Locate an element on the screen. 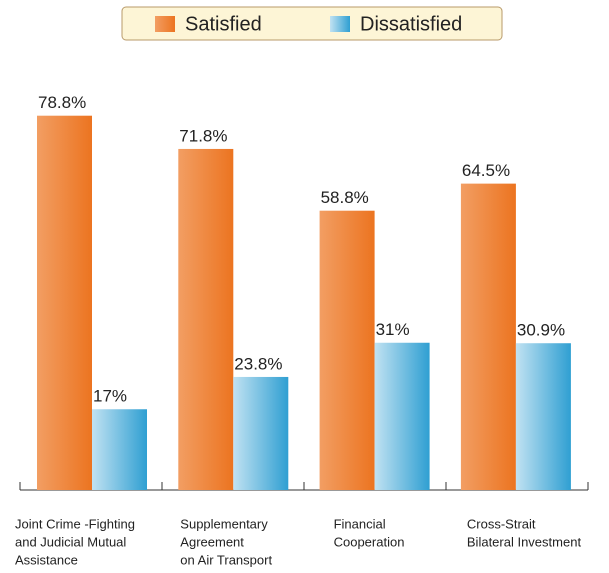 The image size is (609, 573). data-label: 58.8% is located at coordinates (345, 197).